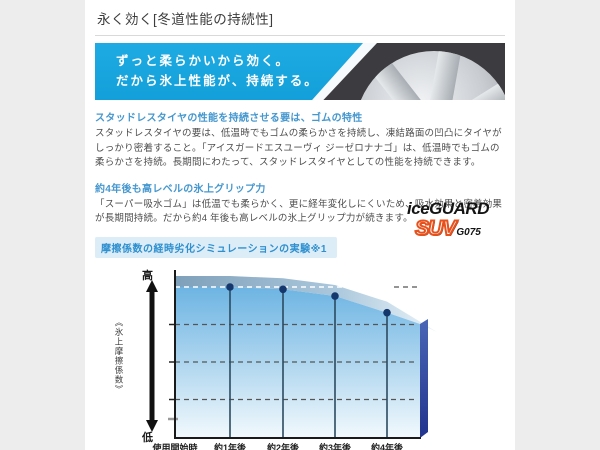  Describe the element at coordinates (229, 118) in the screenshot. I see `section1-heading: スタッドレスタイヤの性能を持続させる要は、ゴムの特性` at that location.